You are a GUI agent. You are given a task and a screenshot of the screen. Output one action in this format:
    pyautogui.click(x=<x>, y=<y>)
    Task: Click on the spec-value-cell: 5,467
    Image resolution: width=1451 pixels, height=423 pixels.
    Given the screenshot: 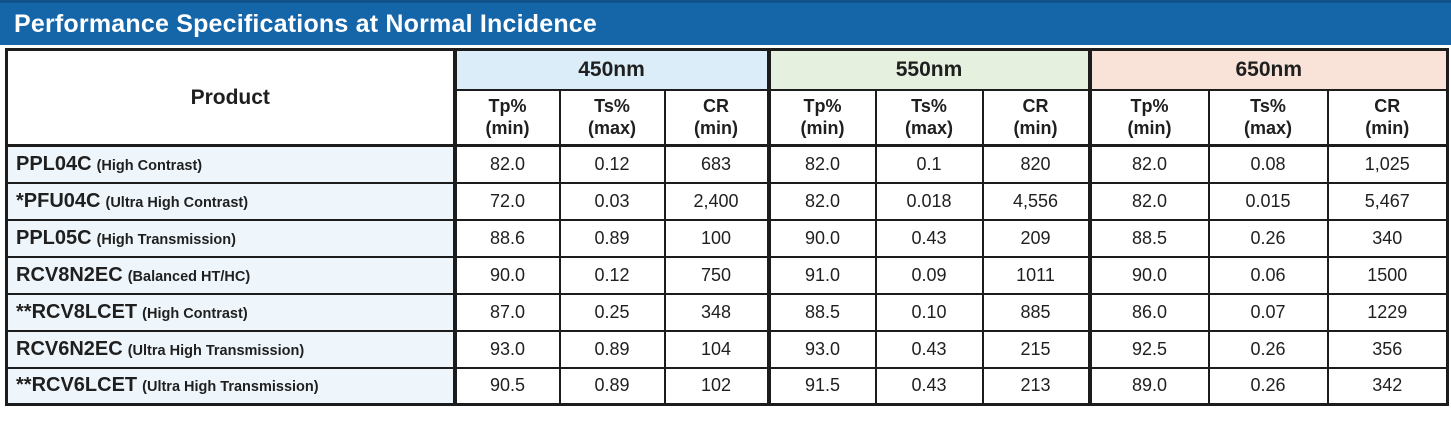 What is the action you would take?
    pyautogui.click(x=1387, y=201)
    